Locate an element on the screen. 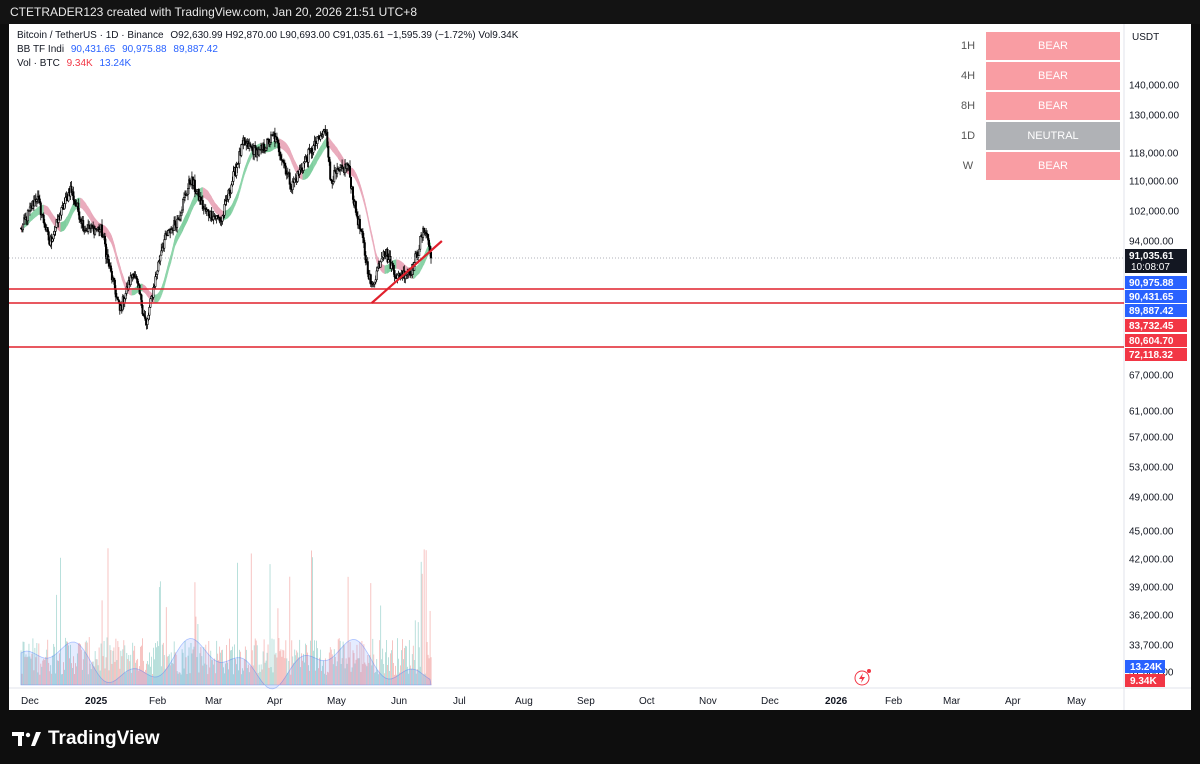 The width and height of the screenshot is (1200, 764). tf-row: 1H BEAR is located at coordinates (1035, 46).